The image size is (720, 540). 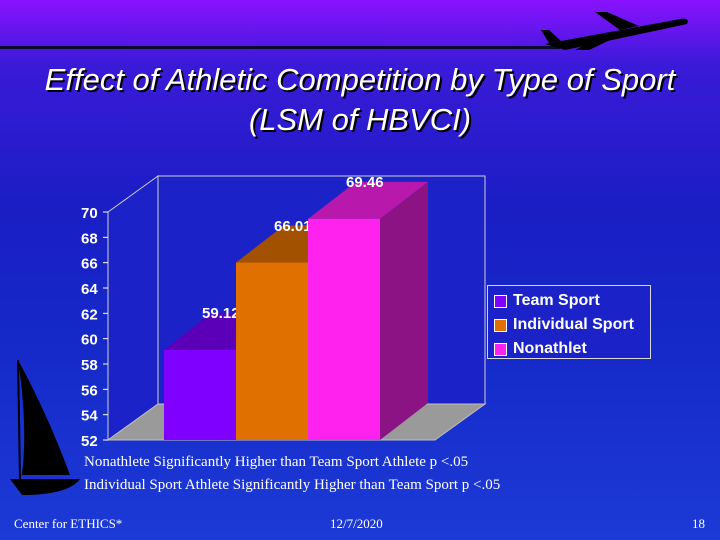 What do you see at coordinates (89, 264) in the screenshot?
I see `y-tick-label: 66` at bounding box center [89, 264].